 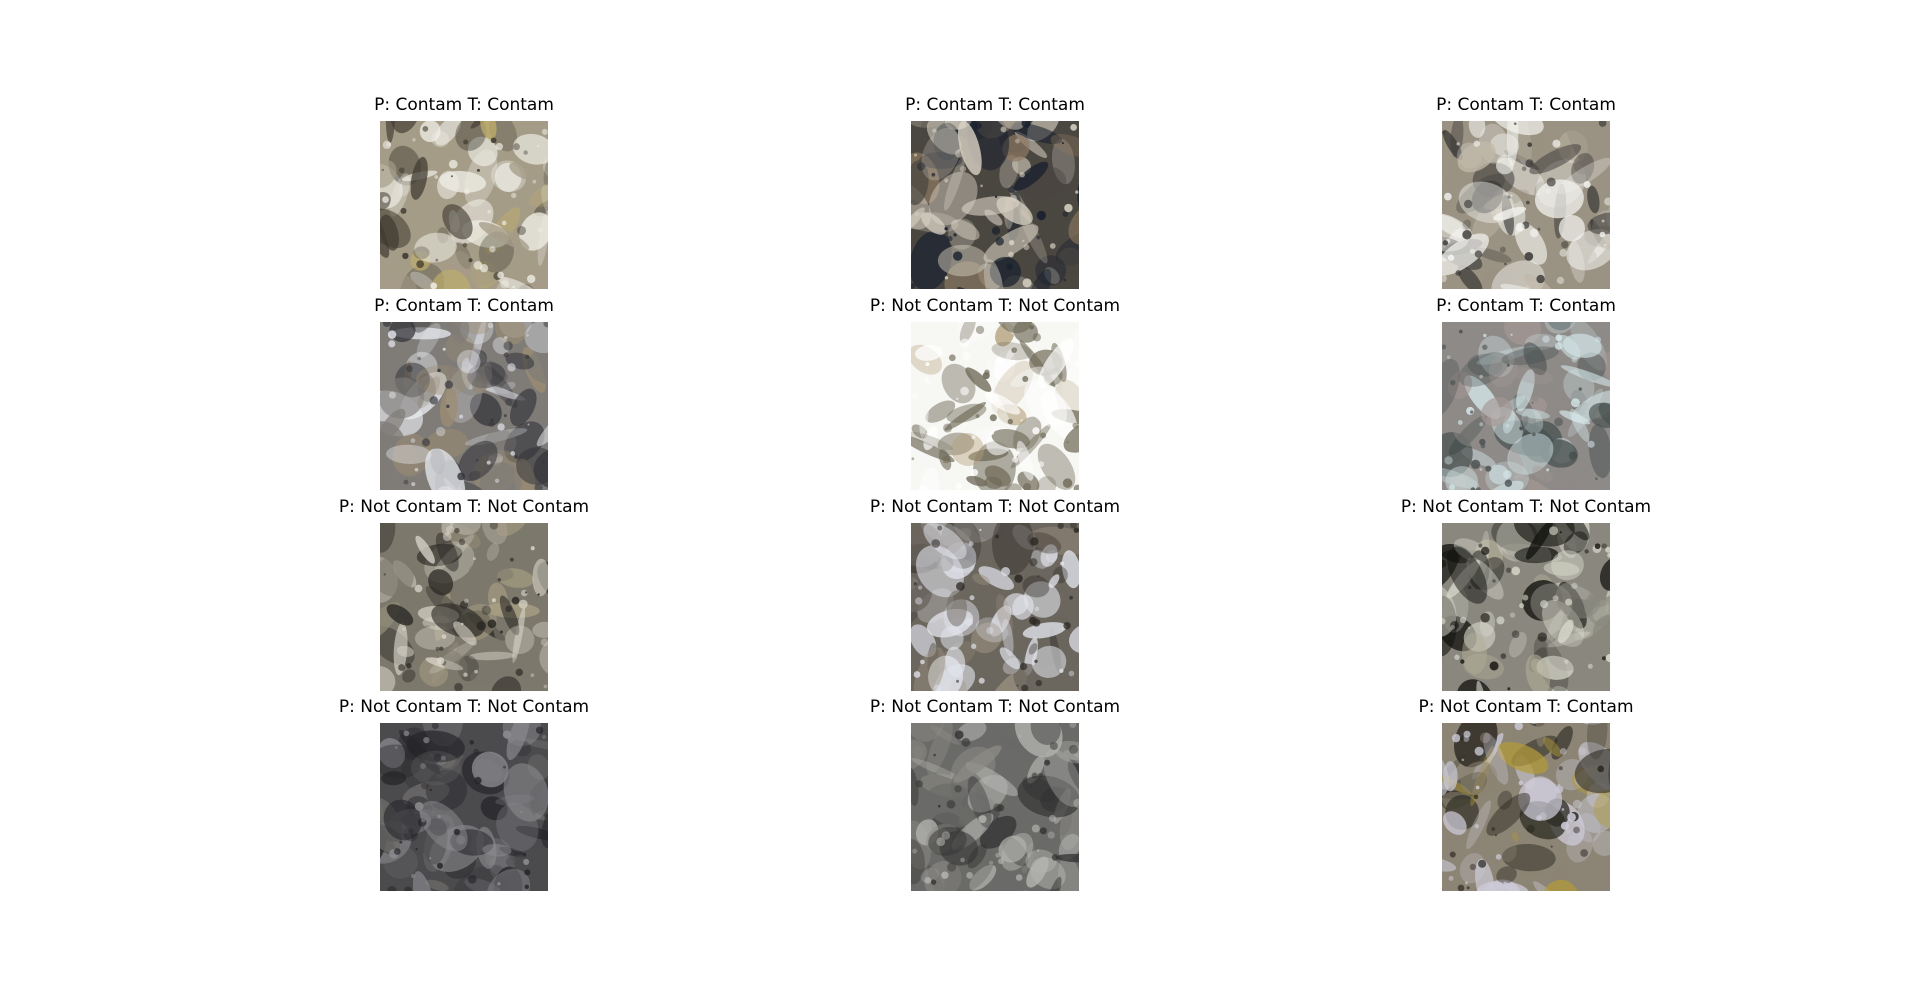 I want to click on panel-9: P: Not Contam T: Not Contam, so click(x=1526, y=599).